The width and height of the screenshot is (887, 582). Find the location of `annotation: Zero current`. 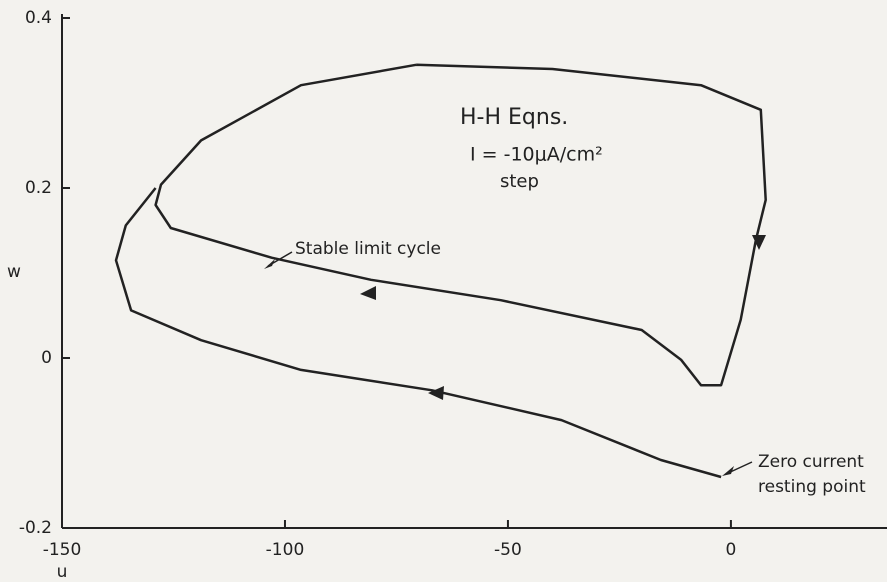

annotation: Zero current is located at coordinates (811, 462).